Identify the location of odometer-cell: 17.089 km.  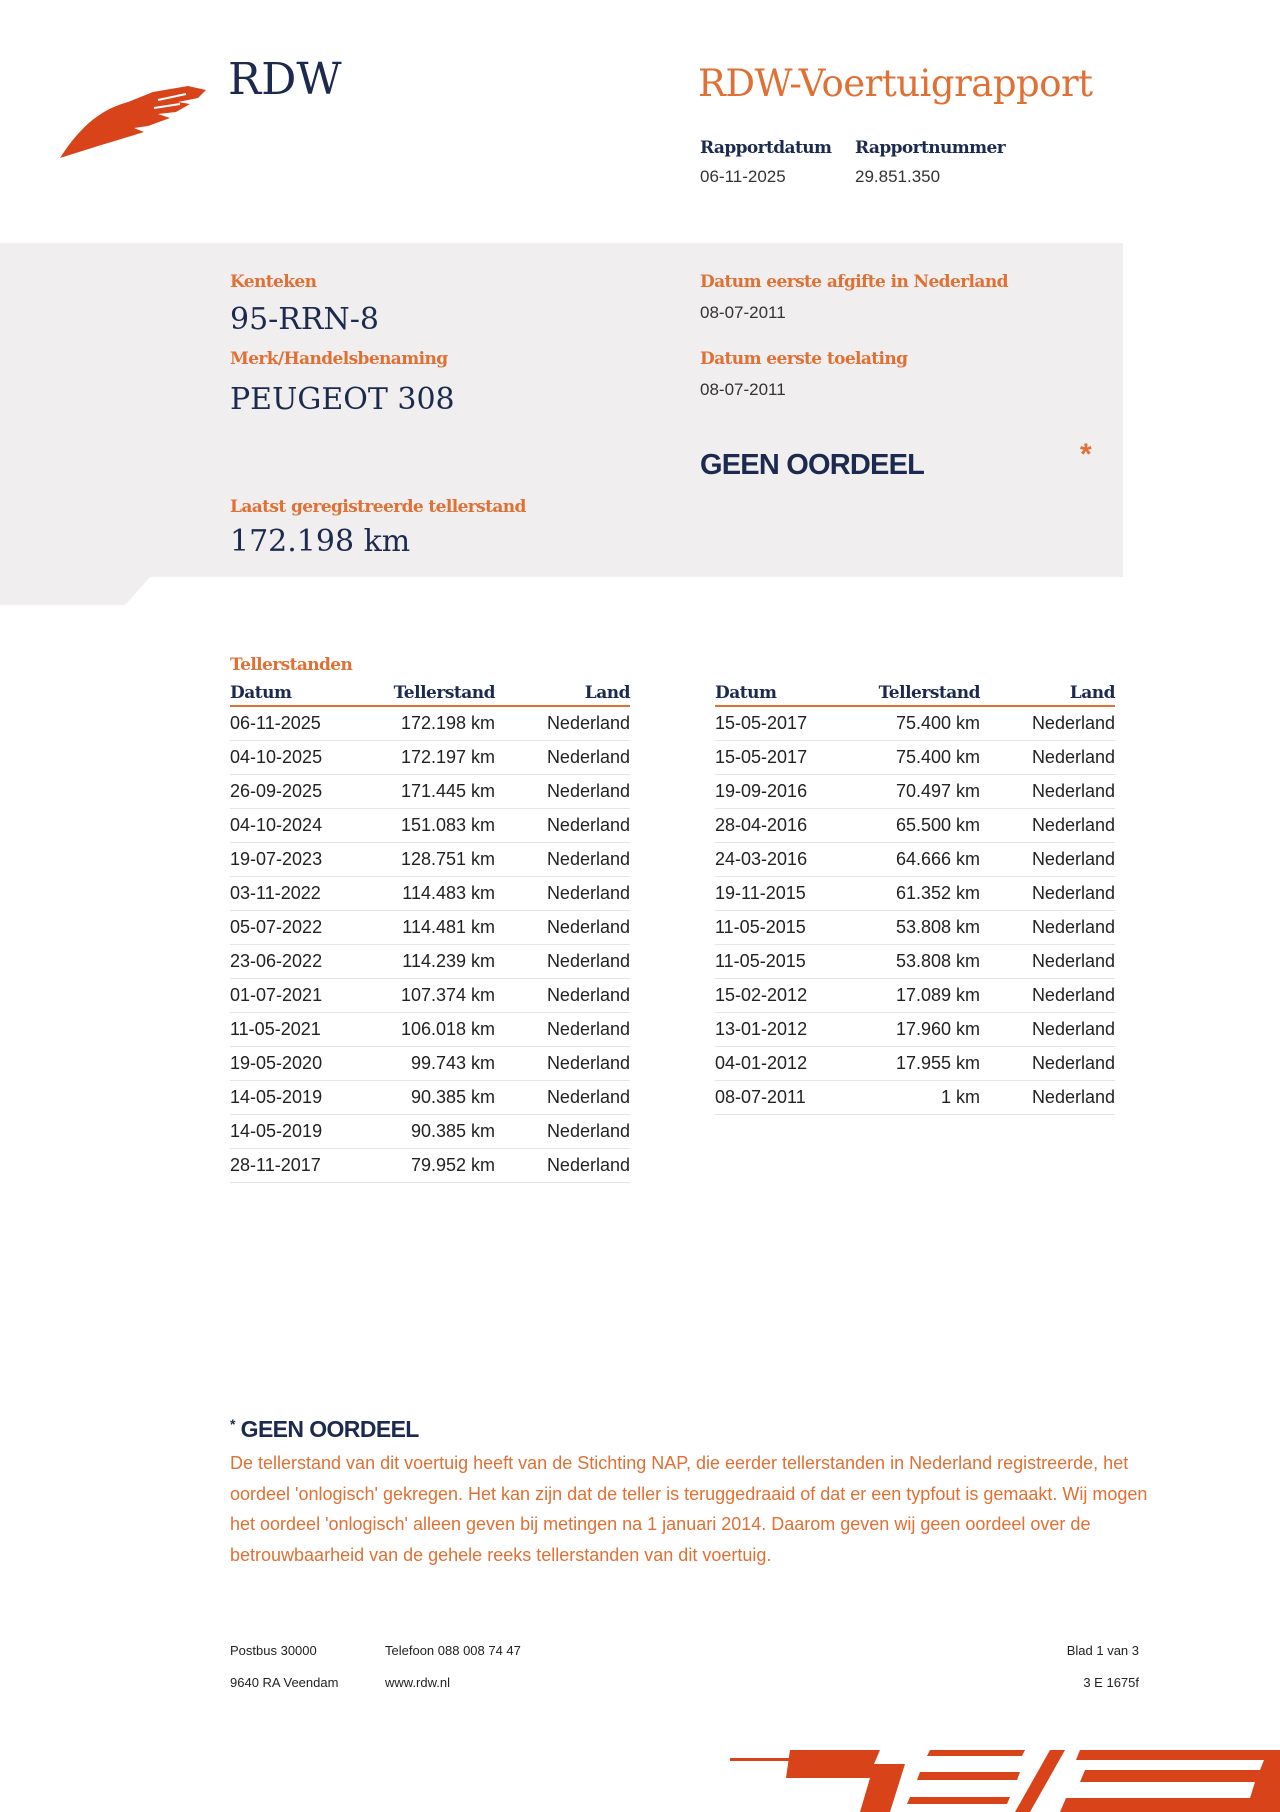
(937, 995).